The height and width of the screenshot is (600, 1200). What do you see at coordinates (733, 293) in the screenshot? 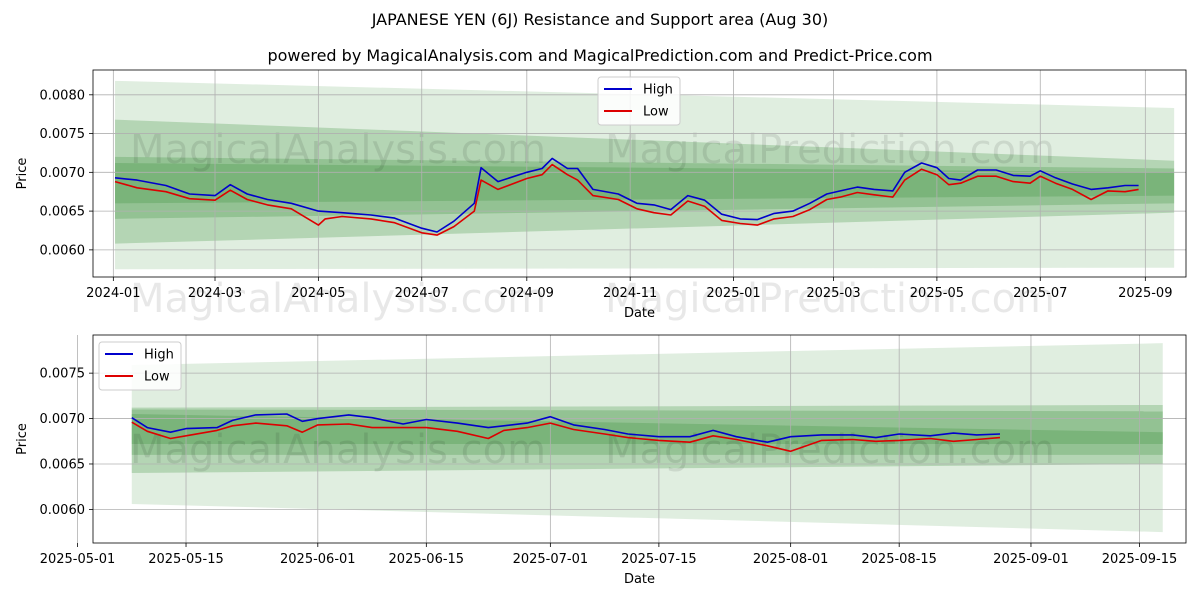
I see `x-tick-label: 2025-01` at bounding box center [733, 293].